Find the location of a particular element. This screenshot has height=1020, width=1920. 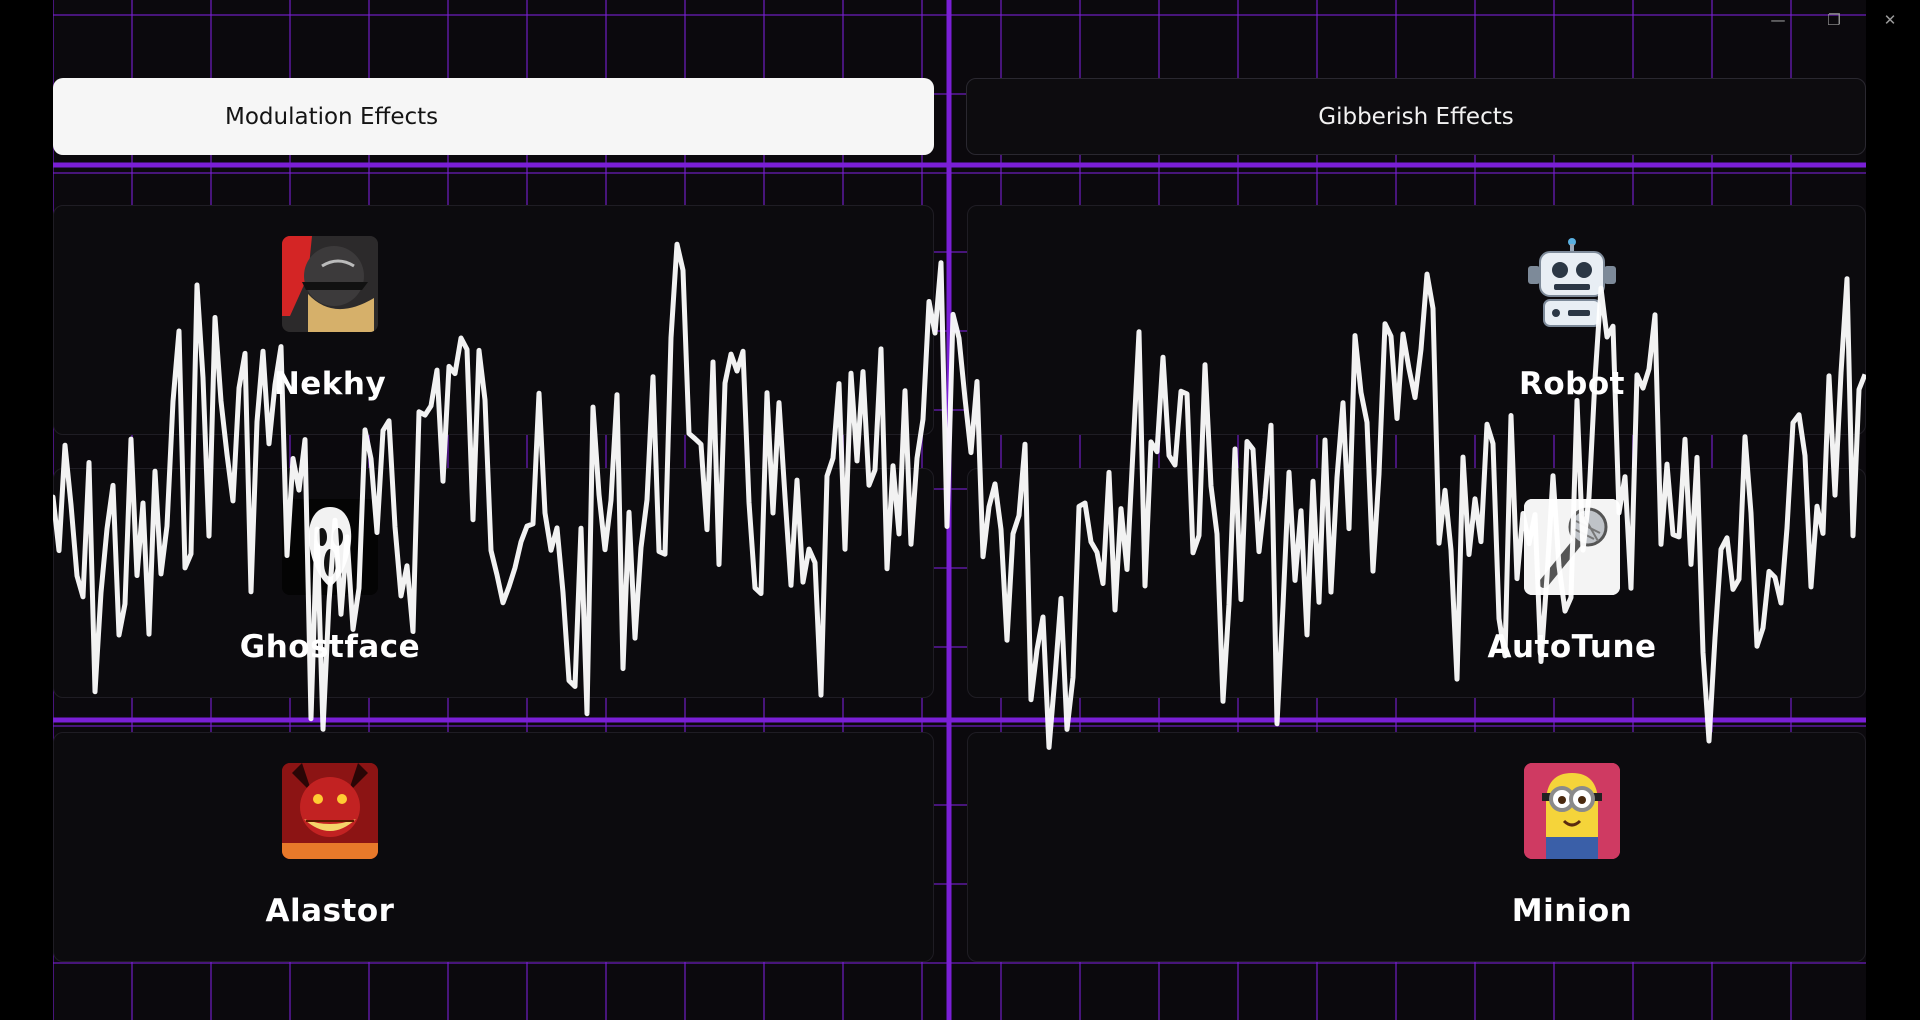

microphone-icon is located at coordinates (1572, 547).